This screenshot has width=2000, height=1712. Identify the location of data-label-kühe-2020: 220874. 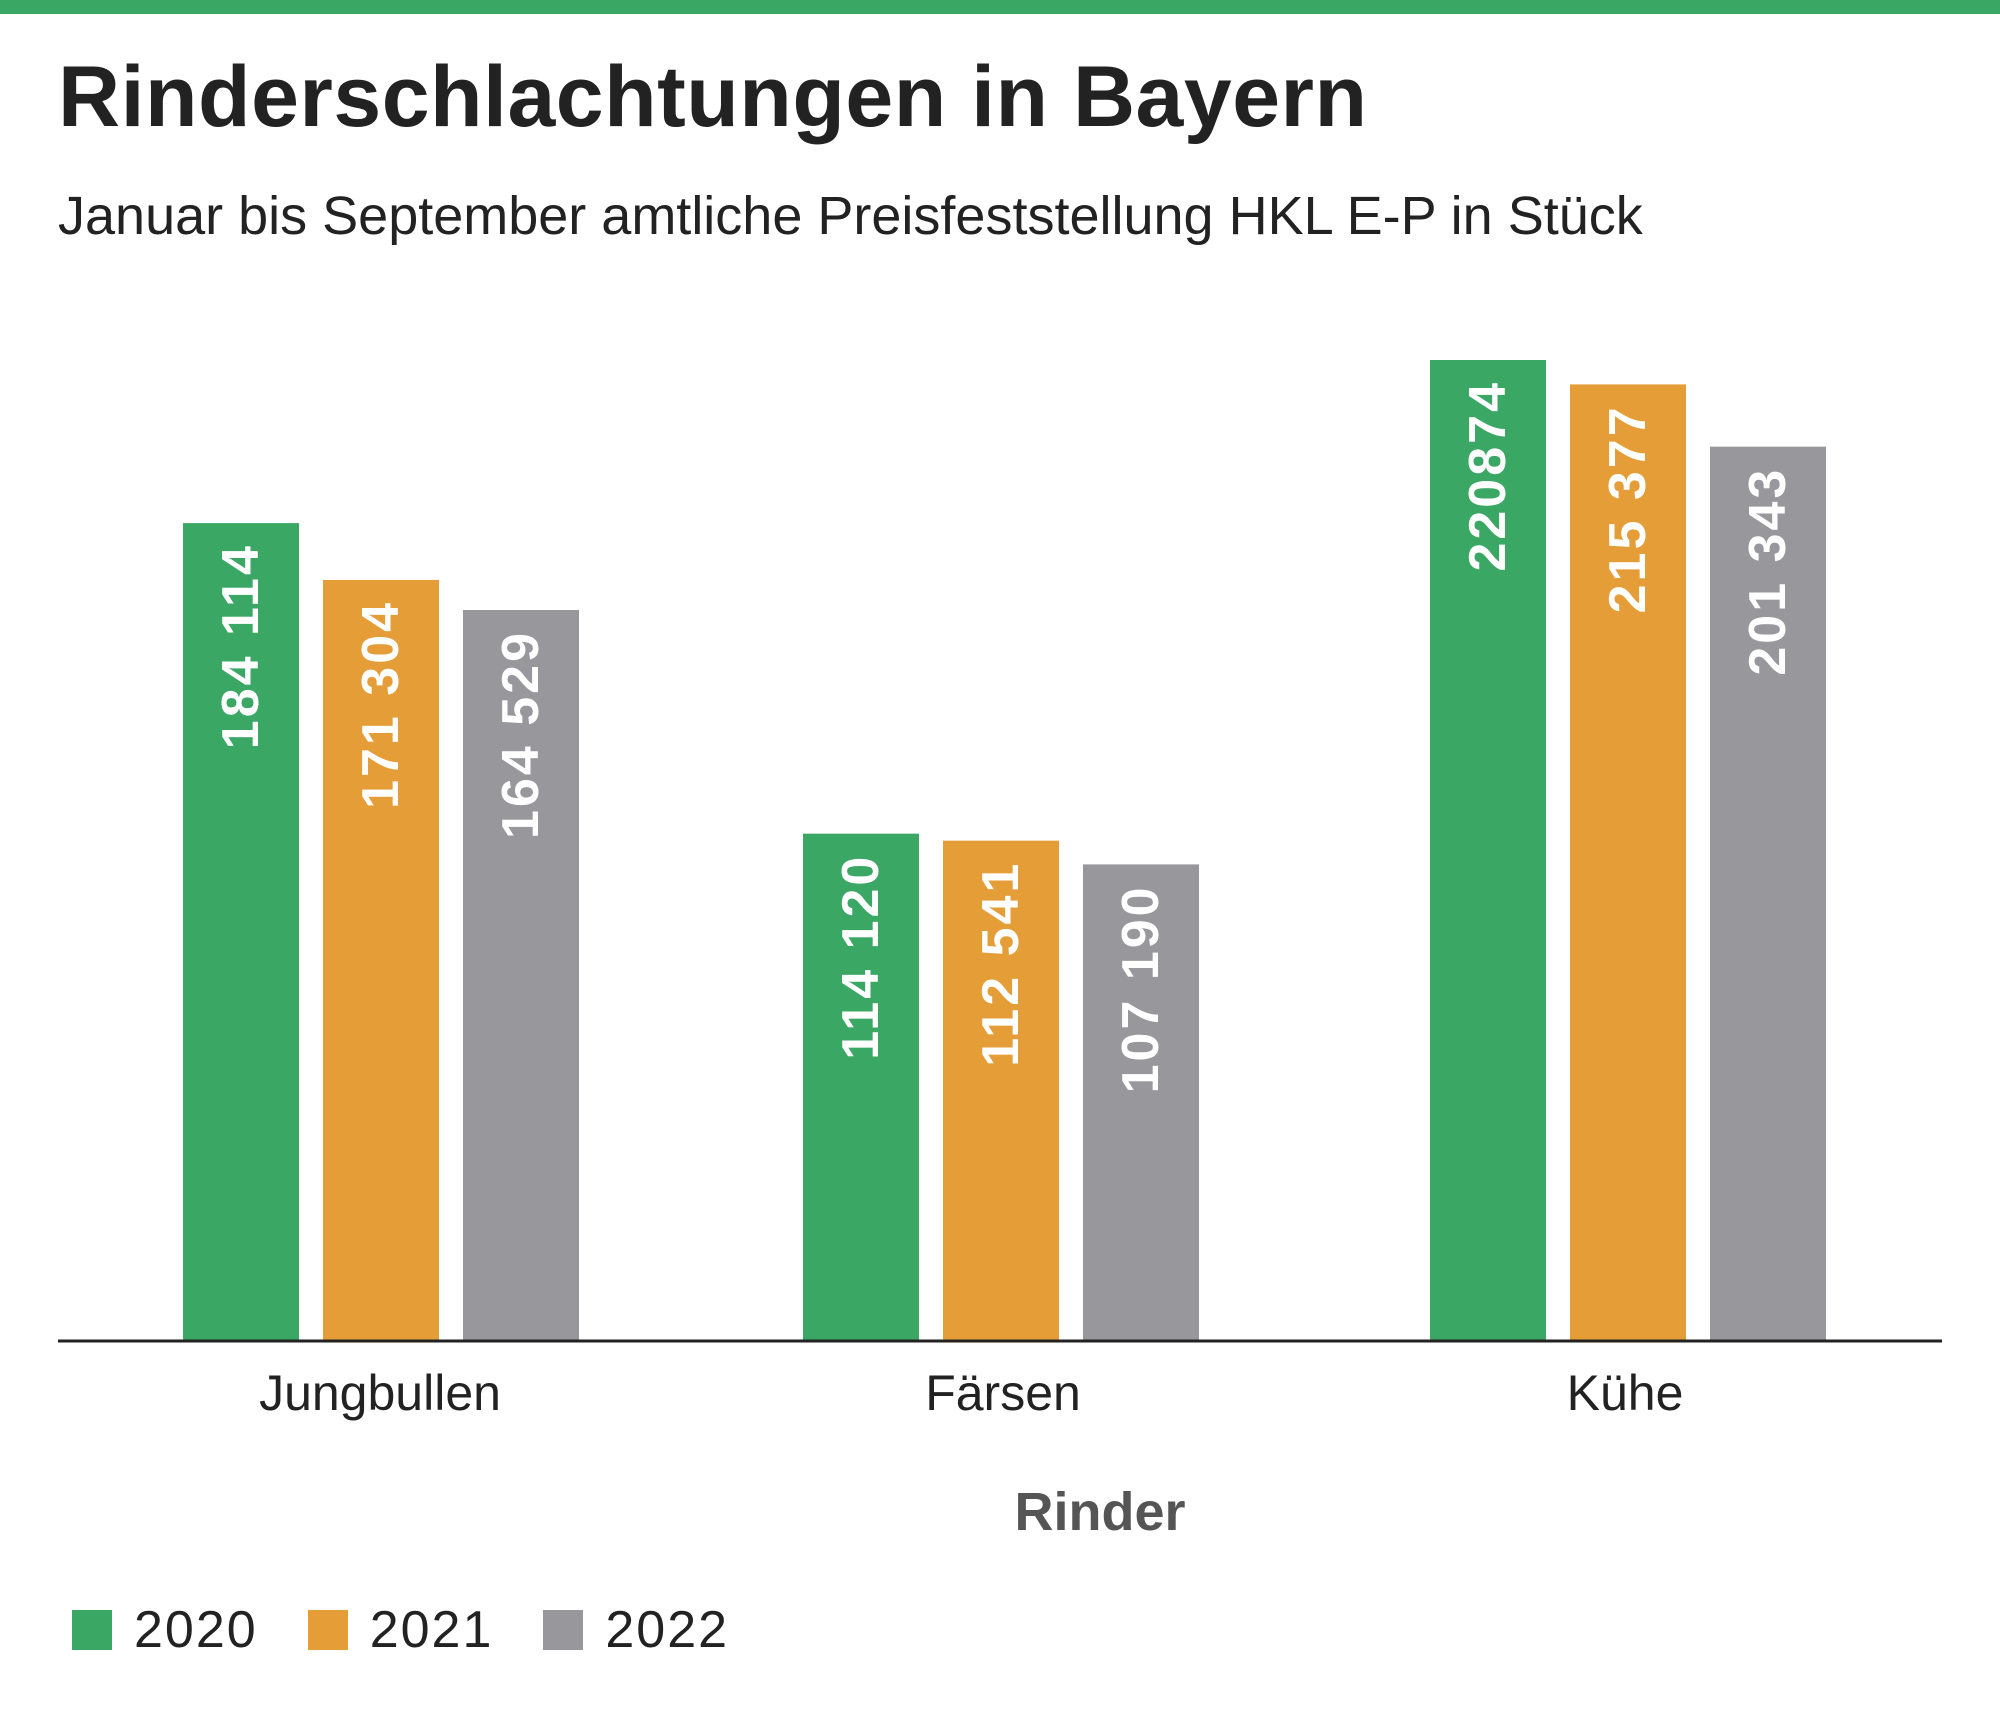
(1488, 476).